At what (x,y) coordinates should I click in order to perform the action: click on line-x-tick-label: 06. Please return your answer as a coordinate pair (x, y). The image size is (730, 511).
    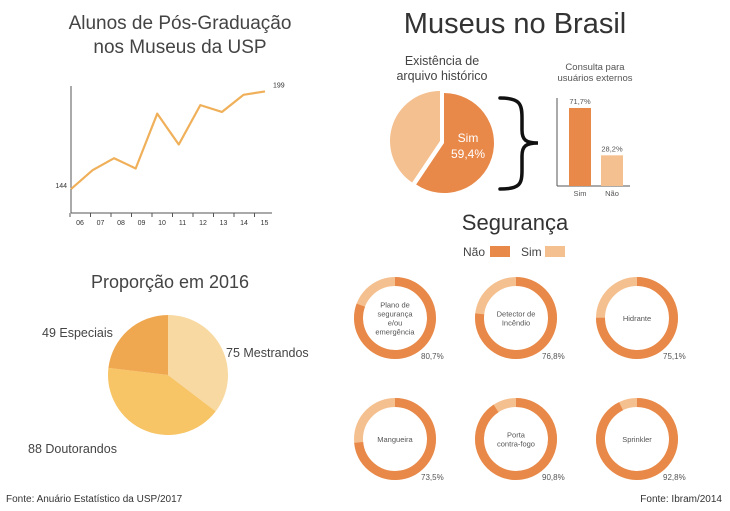
    Looking at the image, I should click on (80, 223).